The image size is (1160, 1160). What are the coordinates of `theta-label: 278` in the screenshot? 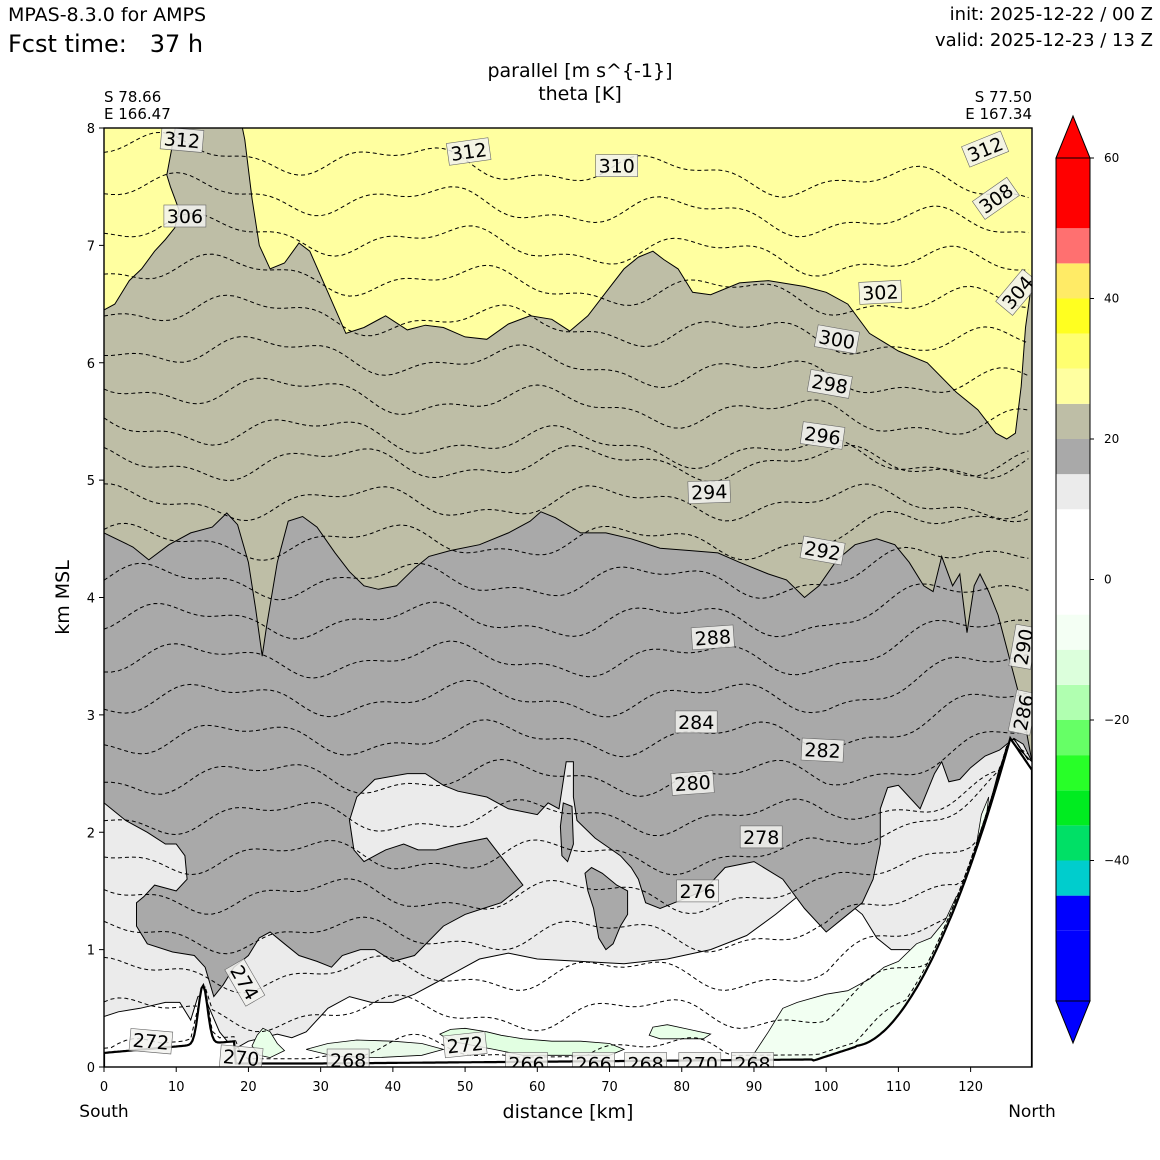 It's located at (761, 837).